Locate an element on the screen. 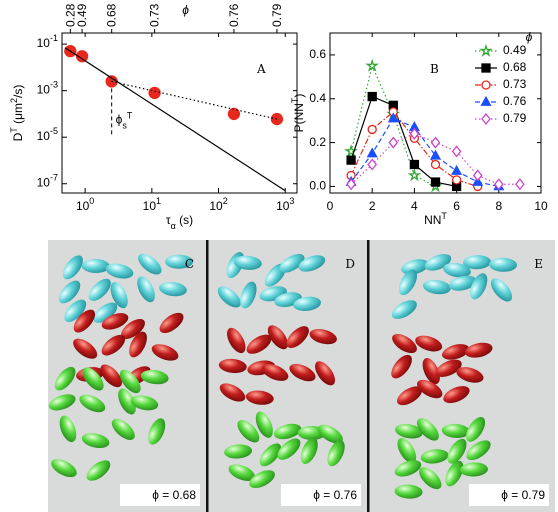 Image resolution: width=558 pixels, height=512 pixels. x2-tick-label: 0.73 is located at coordinates (155, 15).